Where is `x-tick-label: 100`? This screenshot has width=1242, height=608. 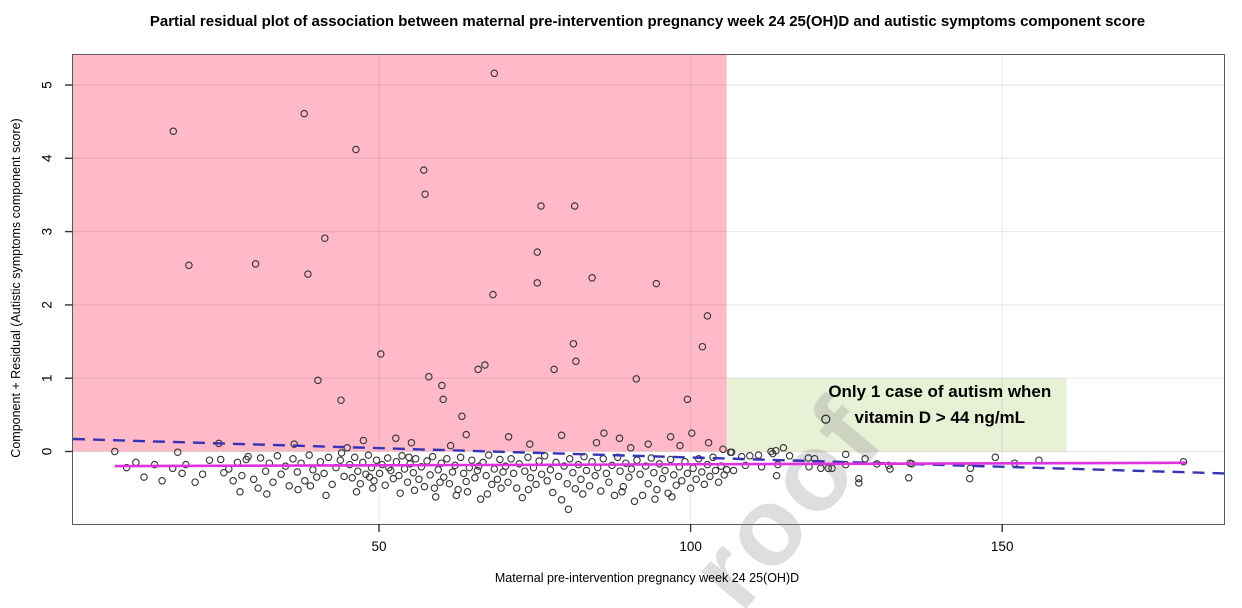 x-tick-label: 100 is located at coordinates (690, 546).